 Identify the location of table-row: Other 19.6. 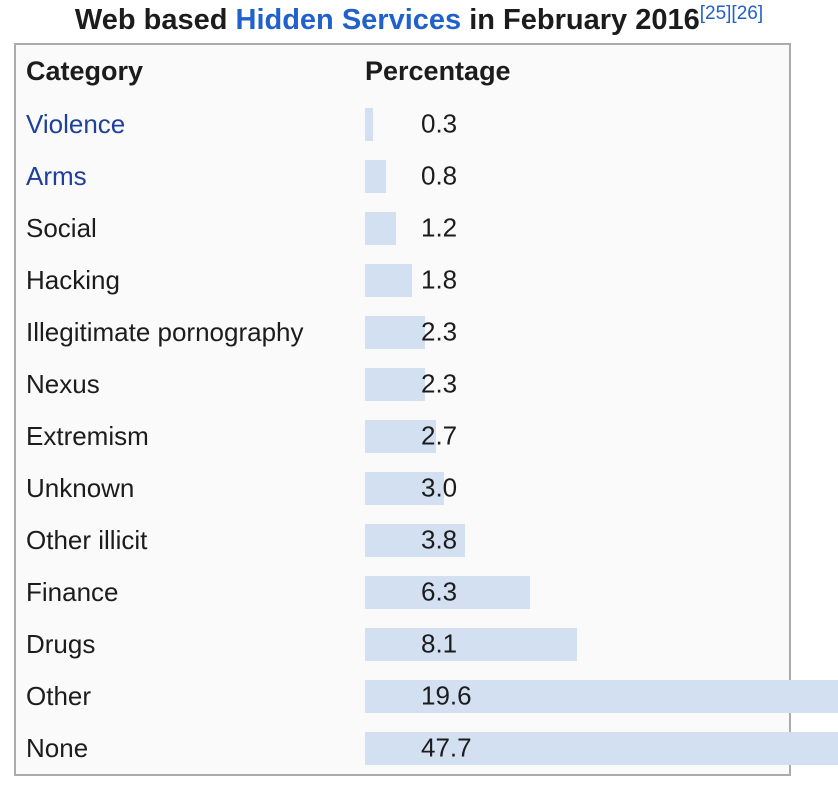
(427, 696).